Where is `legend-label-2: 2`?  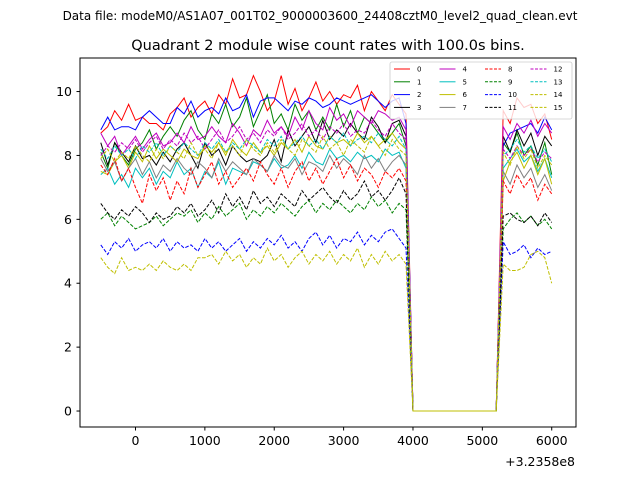 legend-label-2: 2 is located at coordinates (419, 95).